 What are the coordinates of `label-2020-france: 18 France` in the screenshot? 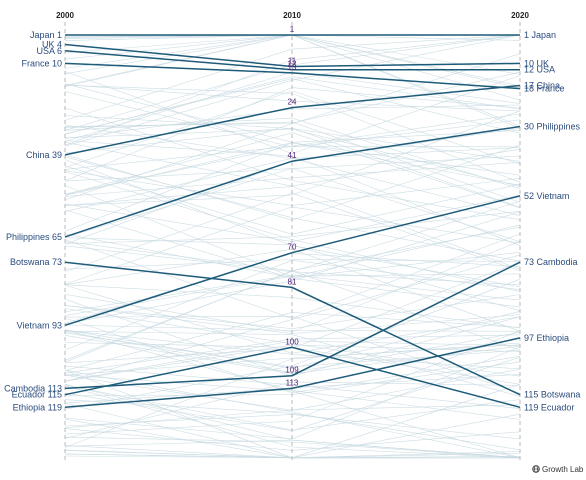 It's located at (544, 89).